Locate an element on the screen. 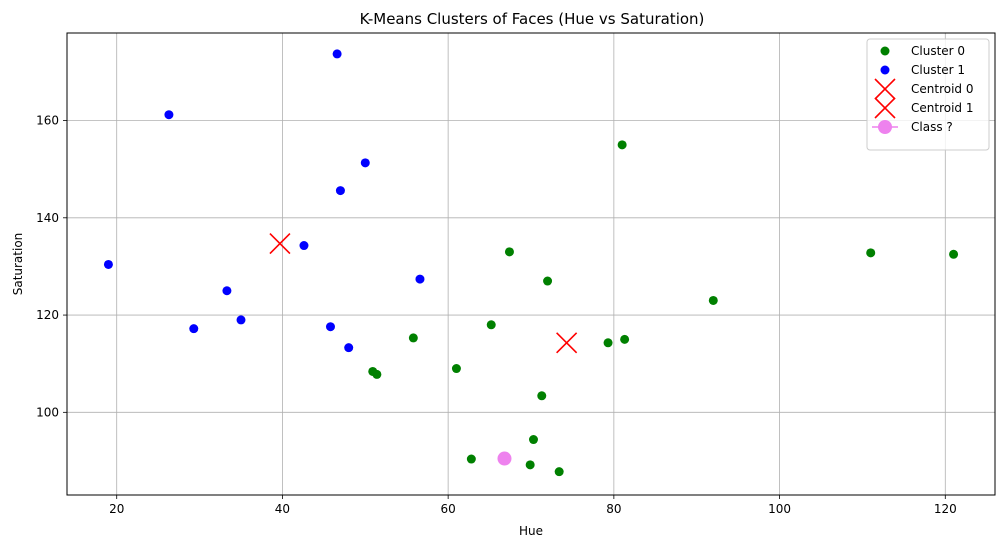 The height and width of the screenshot is (547, 1005). x-tick-label: 20 is located at coordinates (116, 509).